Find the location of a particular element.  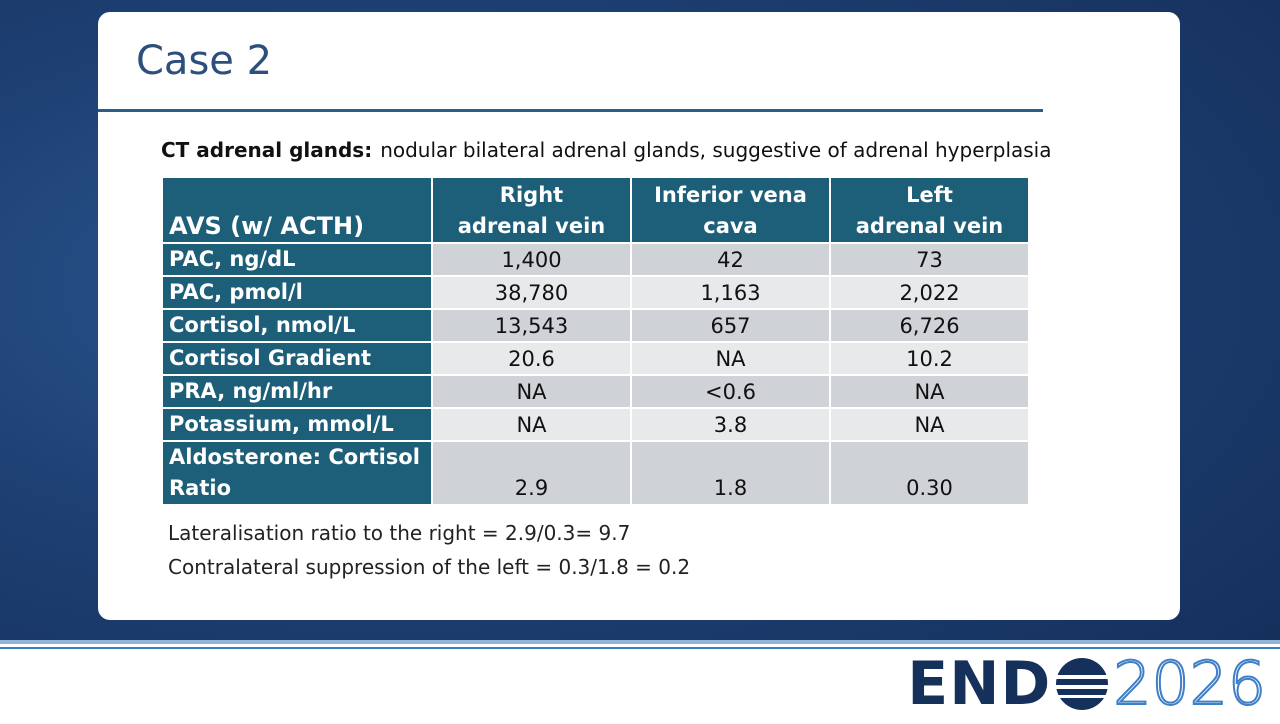

cell: <0.6 is located at coordinates (730, 391).